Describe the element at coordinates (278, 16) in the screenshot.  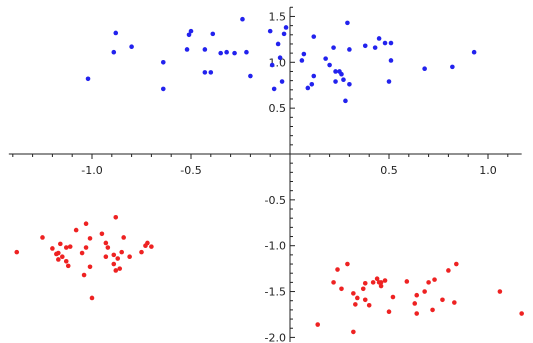
I see `y-tick-label: 1.5` at that location.